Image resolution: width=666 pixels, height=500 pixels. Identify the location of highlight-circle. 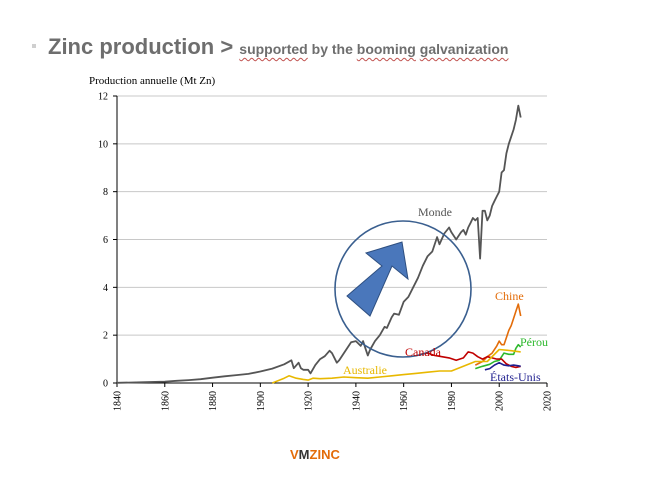
(403, 289).